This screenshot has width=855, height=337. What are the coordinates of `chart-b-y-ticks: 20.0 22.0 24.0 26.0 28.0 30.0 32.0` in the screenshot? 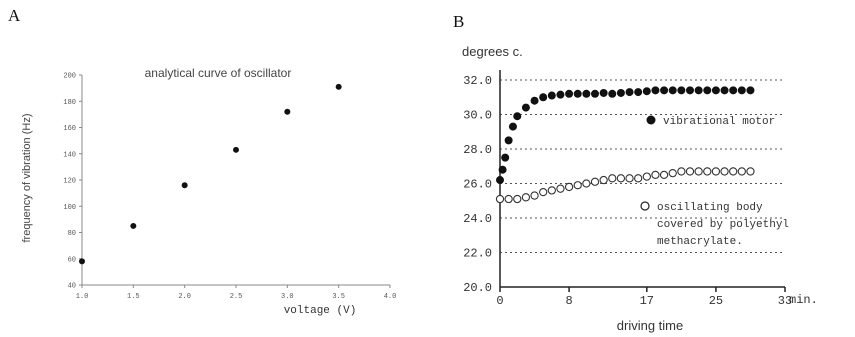 It's located at (477, 184).